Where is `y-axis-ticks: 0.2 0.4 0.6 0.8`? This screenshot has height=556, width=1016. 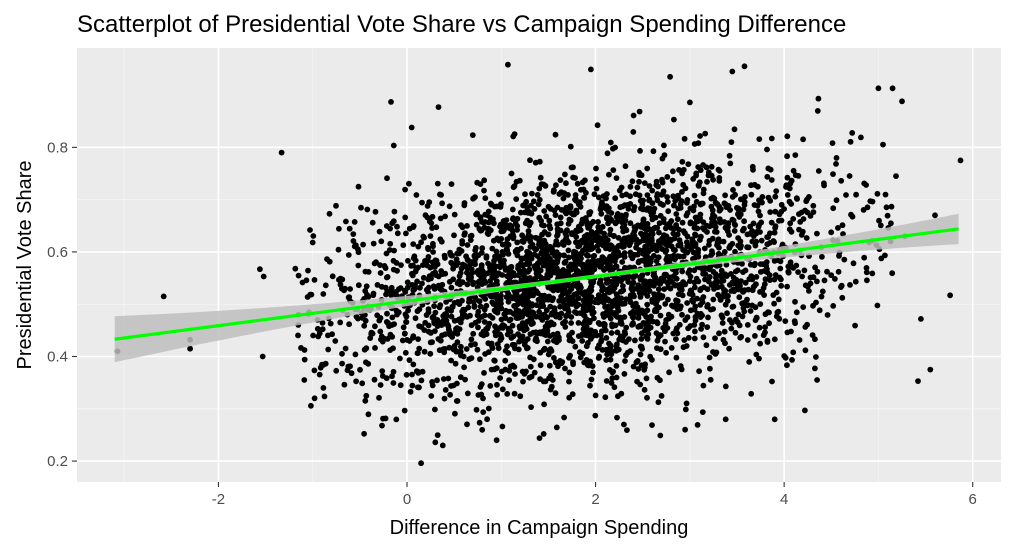
y-axis-ticks: 0.2 0.4 0.6 0.8 is located at coordinates (62, 304).